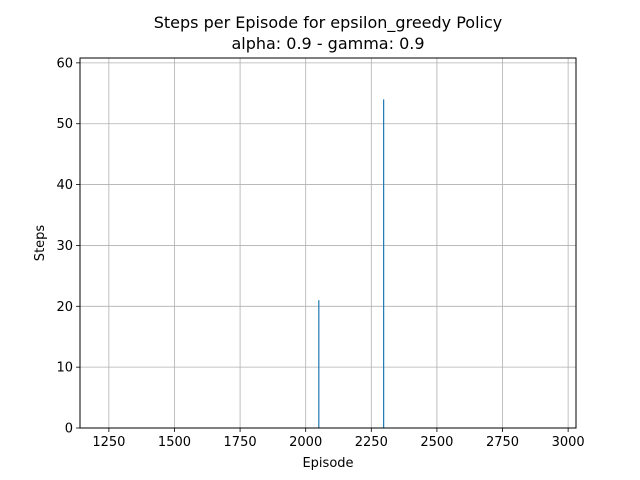  I want to click on x-tick-label: 1250, so click(108, 442).